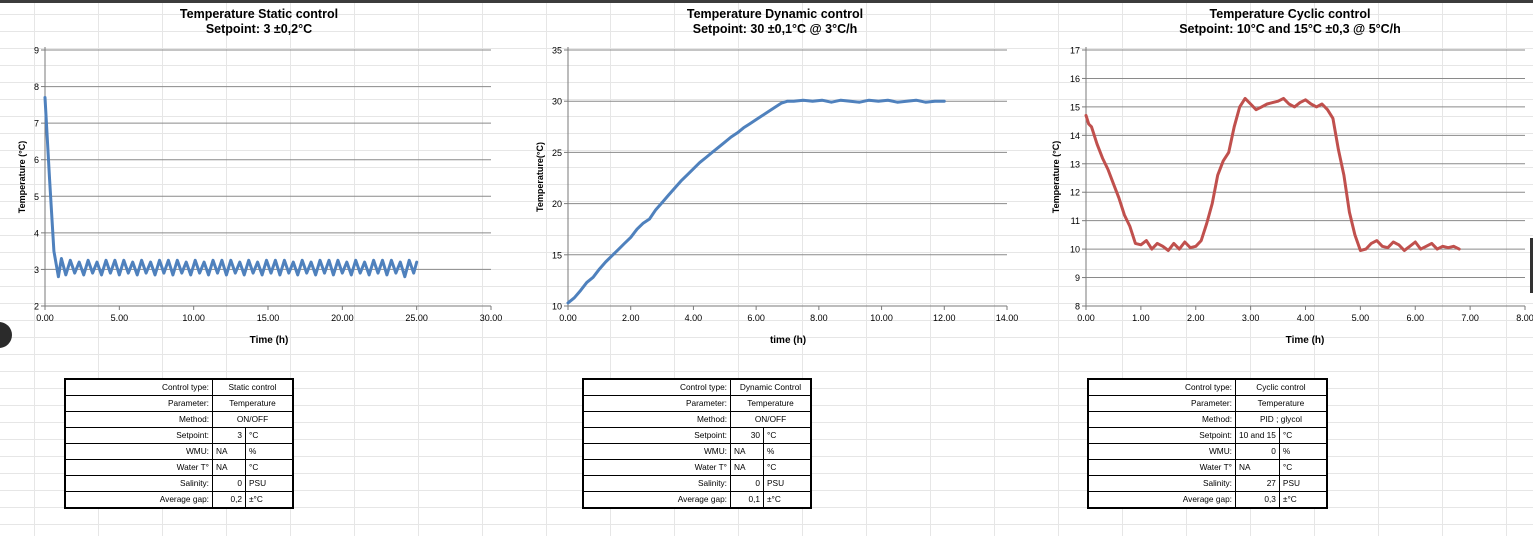 The width and height of the screenshot is (1533, 536). I want to click on edge-handle, so click(6, 335).